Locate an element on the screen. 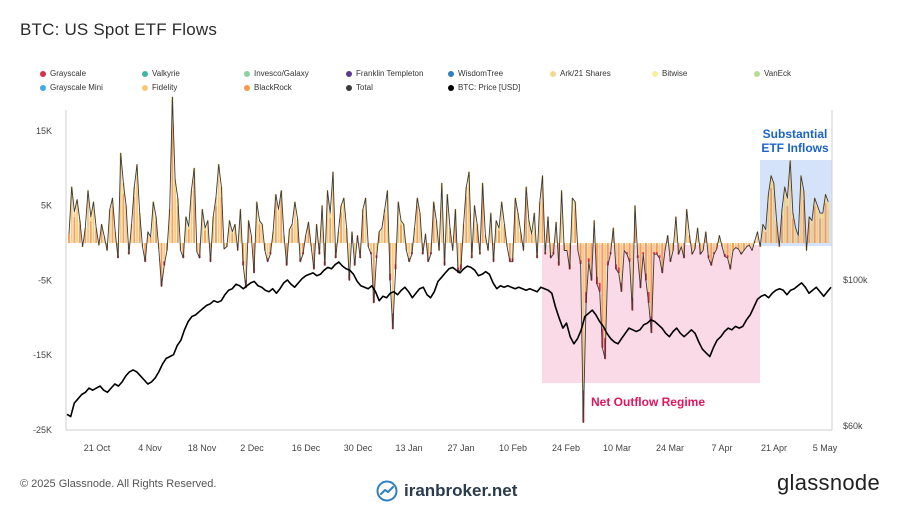 This screenshot has width=900, height=506. x-tick-label: 13 Jan is located at coordinates (408, 448).